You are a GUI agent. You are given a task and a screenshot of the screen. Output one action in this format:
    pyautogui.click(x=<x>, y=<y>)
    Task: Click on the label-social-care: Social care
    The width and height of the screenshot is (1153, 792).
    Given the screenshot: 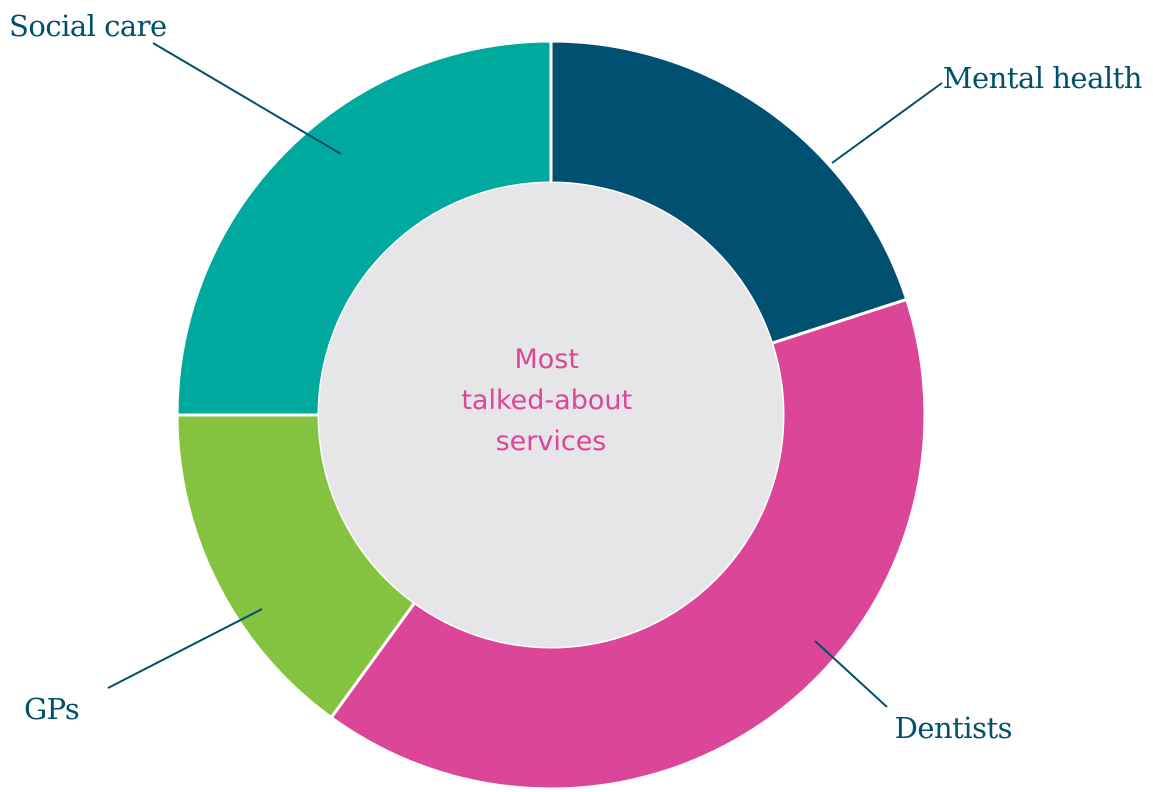 What is the action you would take?
    pyautogui.click(x=88, y=26)
    